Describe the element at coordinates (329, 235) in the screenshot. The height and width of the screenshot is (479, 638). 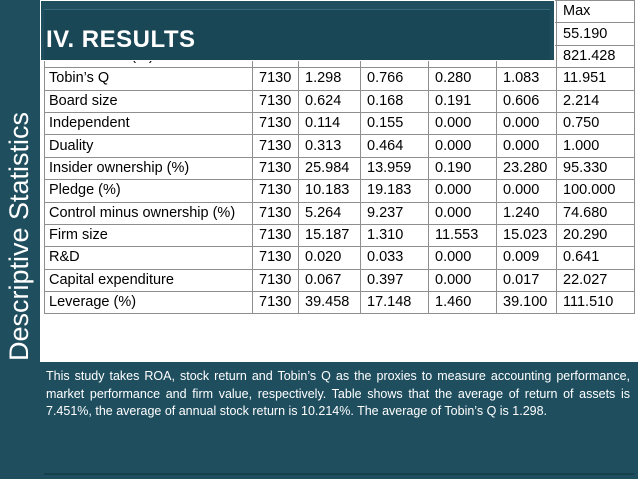
I see `table-cell: 15.187` at that location.